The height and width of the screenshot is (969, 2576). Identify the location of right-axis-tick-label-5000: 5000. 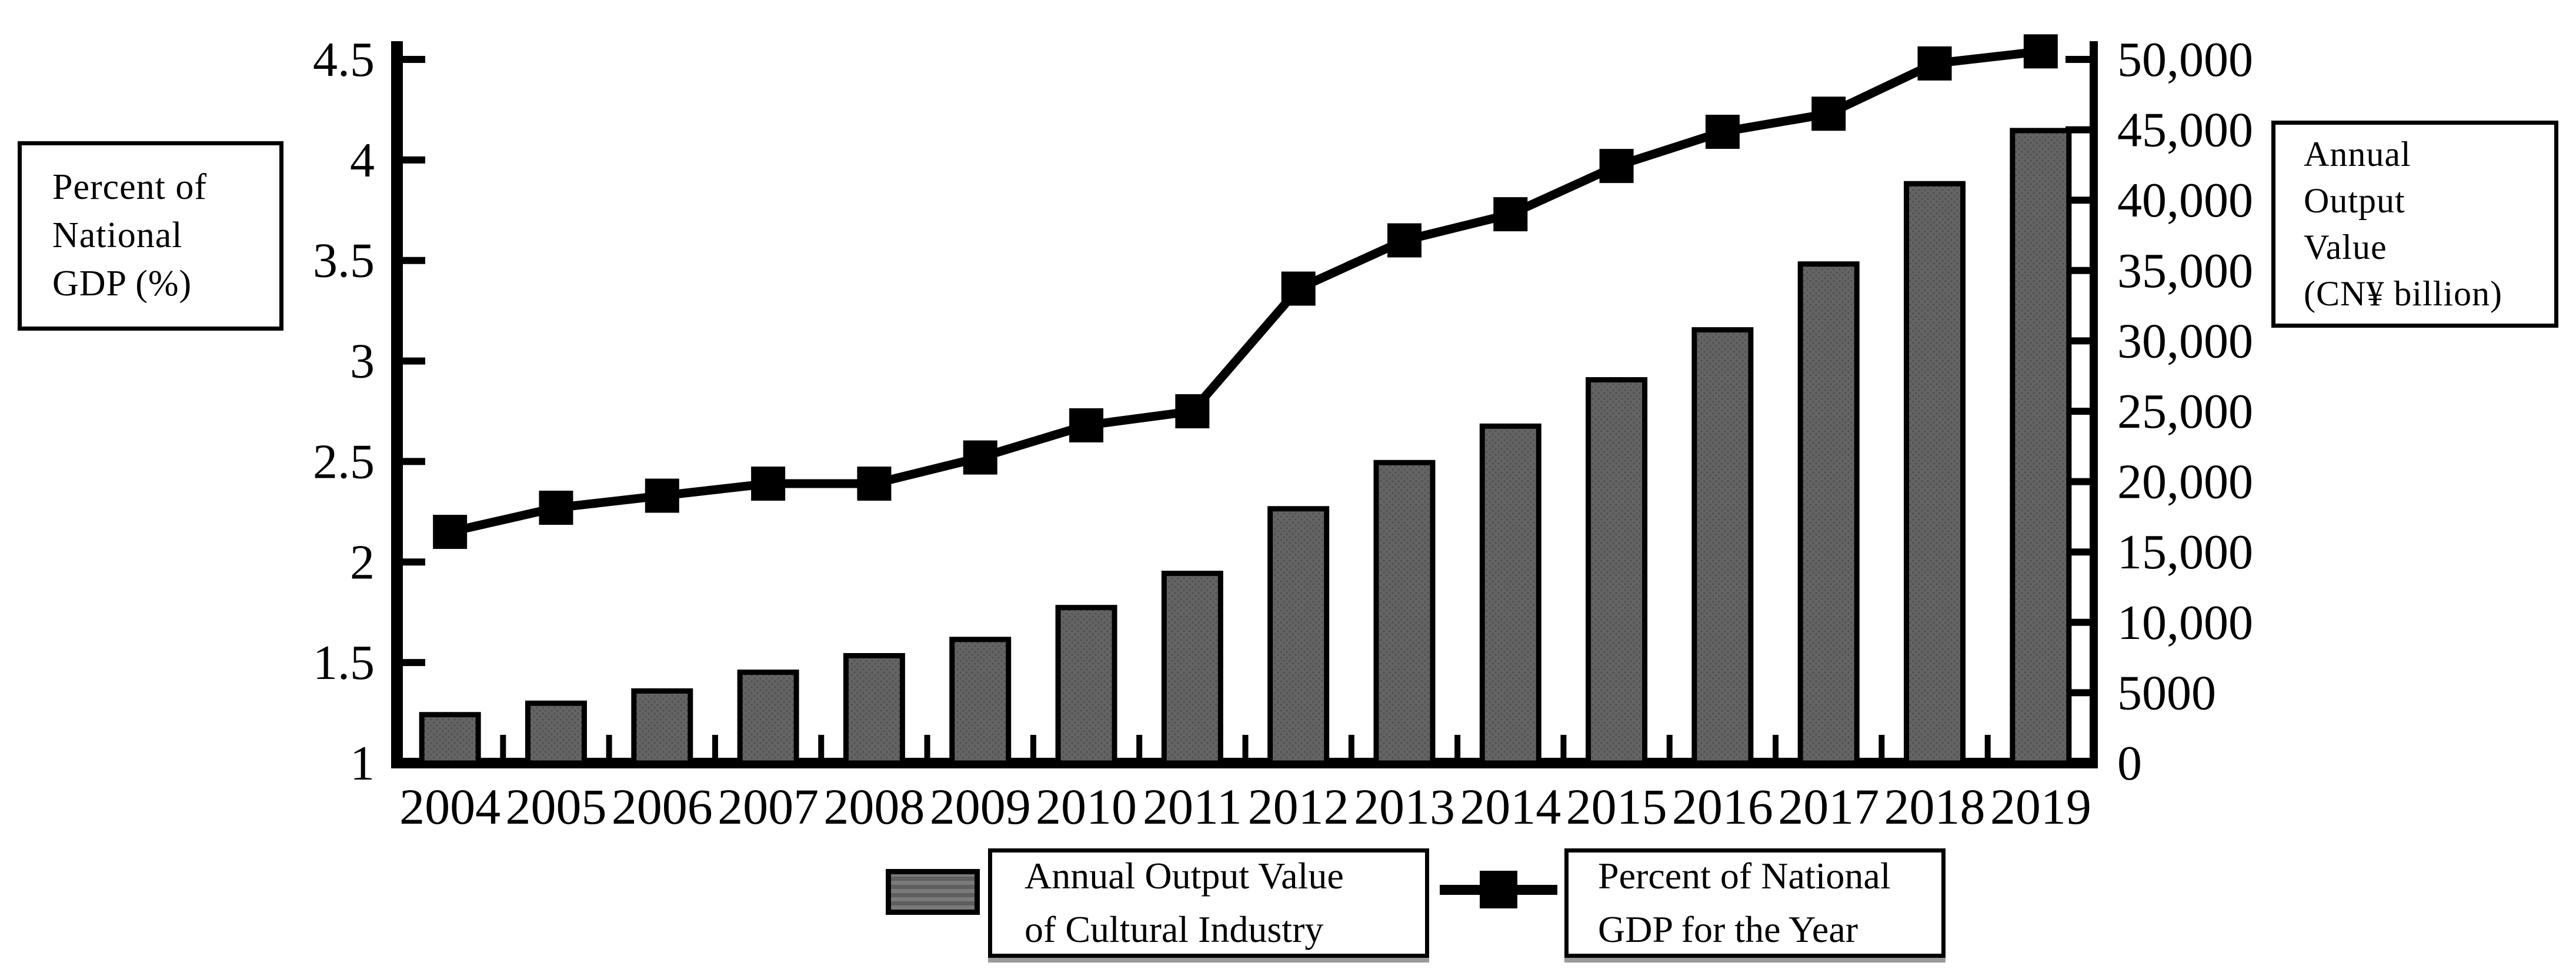
(2166, 692).